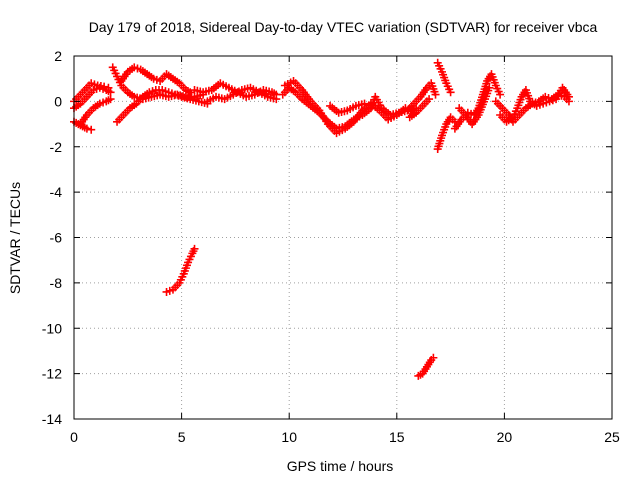 The width and height of the screenshot is (640, 480). I want to click on y-tick-label: -10, so click(52, 328).